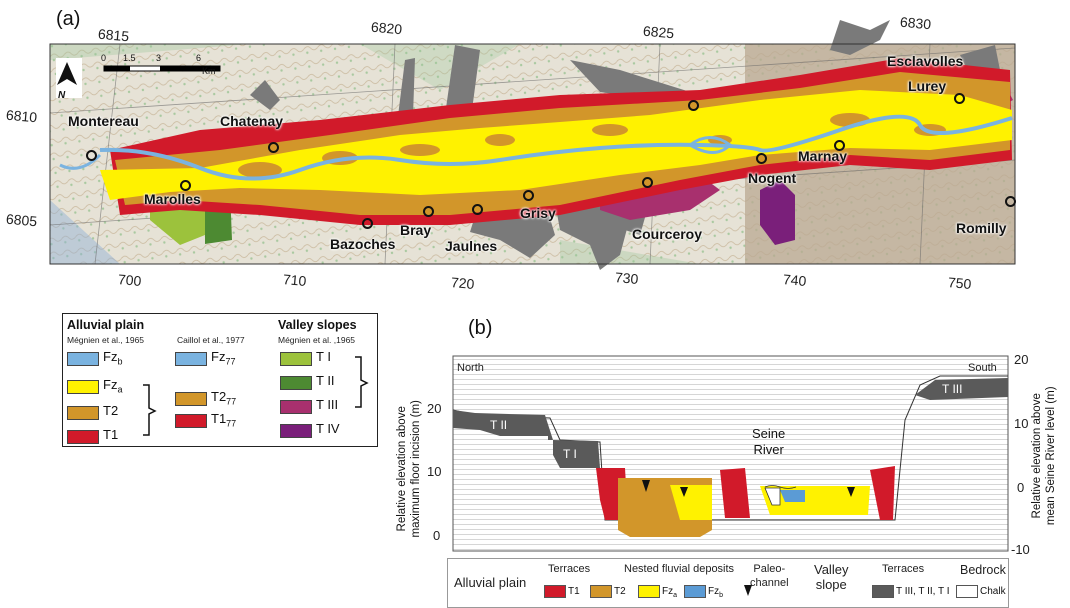  Describe the element at coordinates (499, 425) in the screenshot. I see `label-tii-profile: T II` at that location.